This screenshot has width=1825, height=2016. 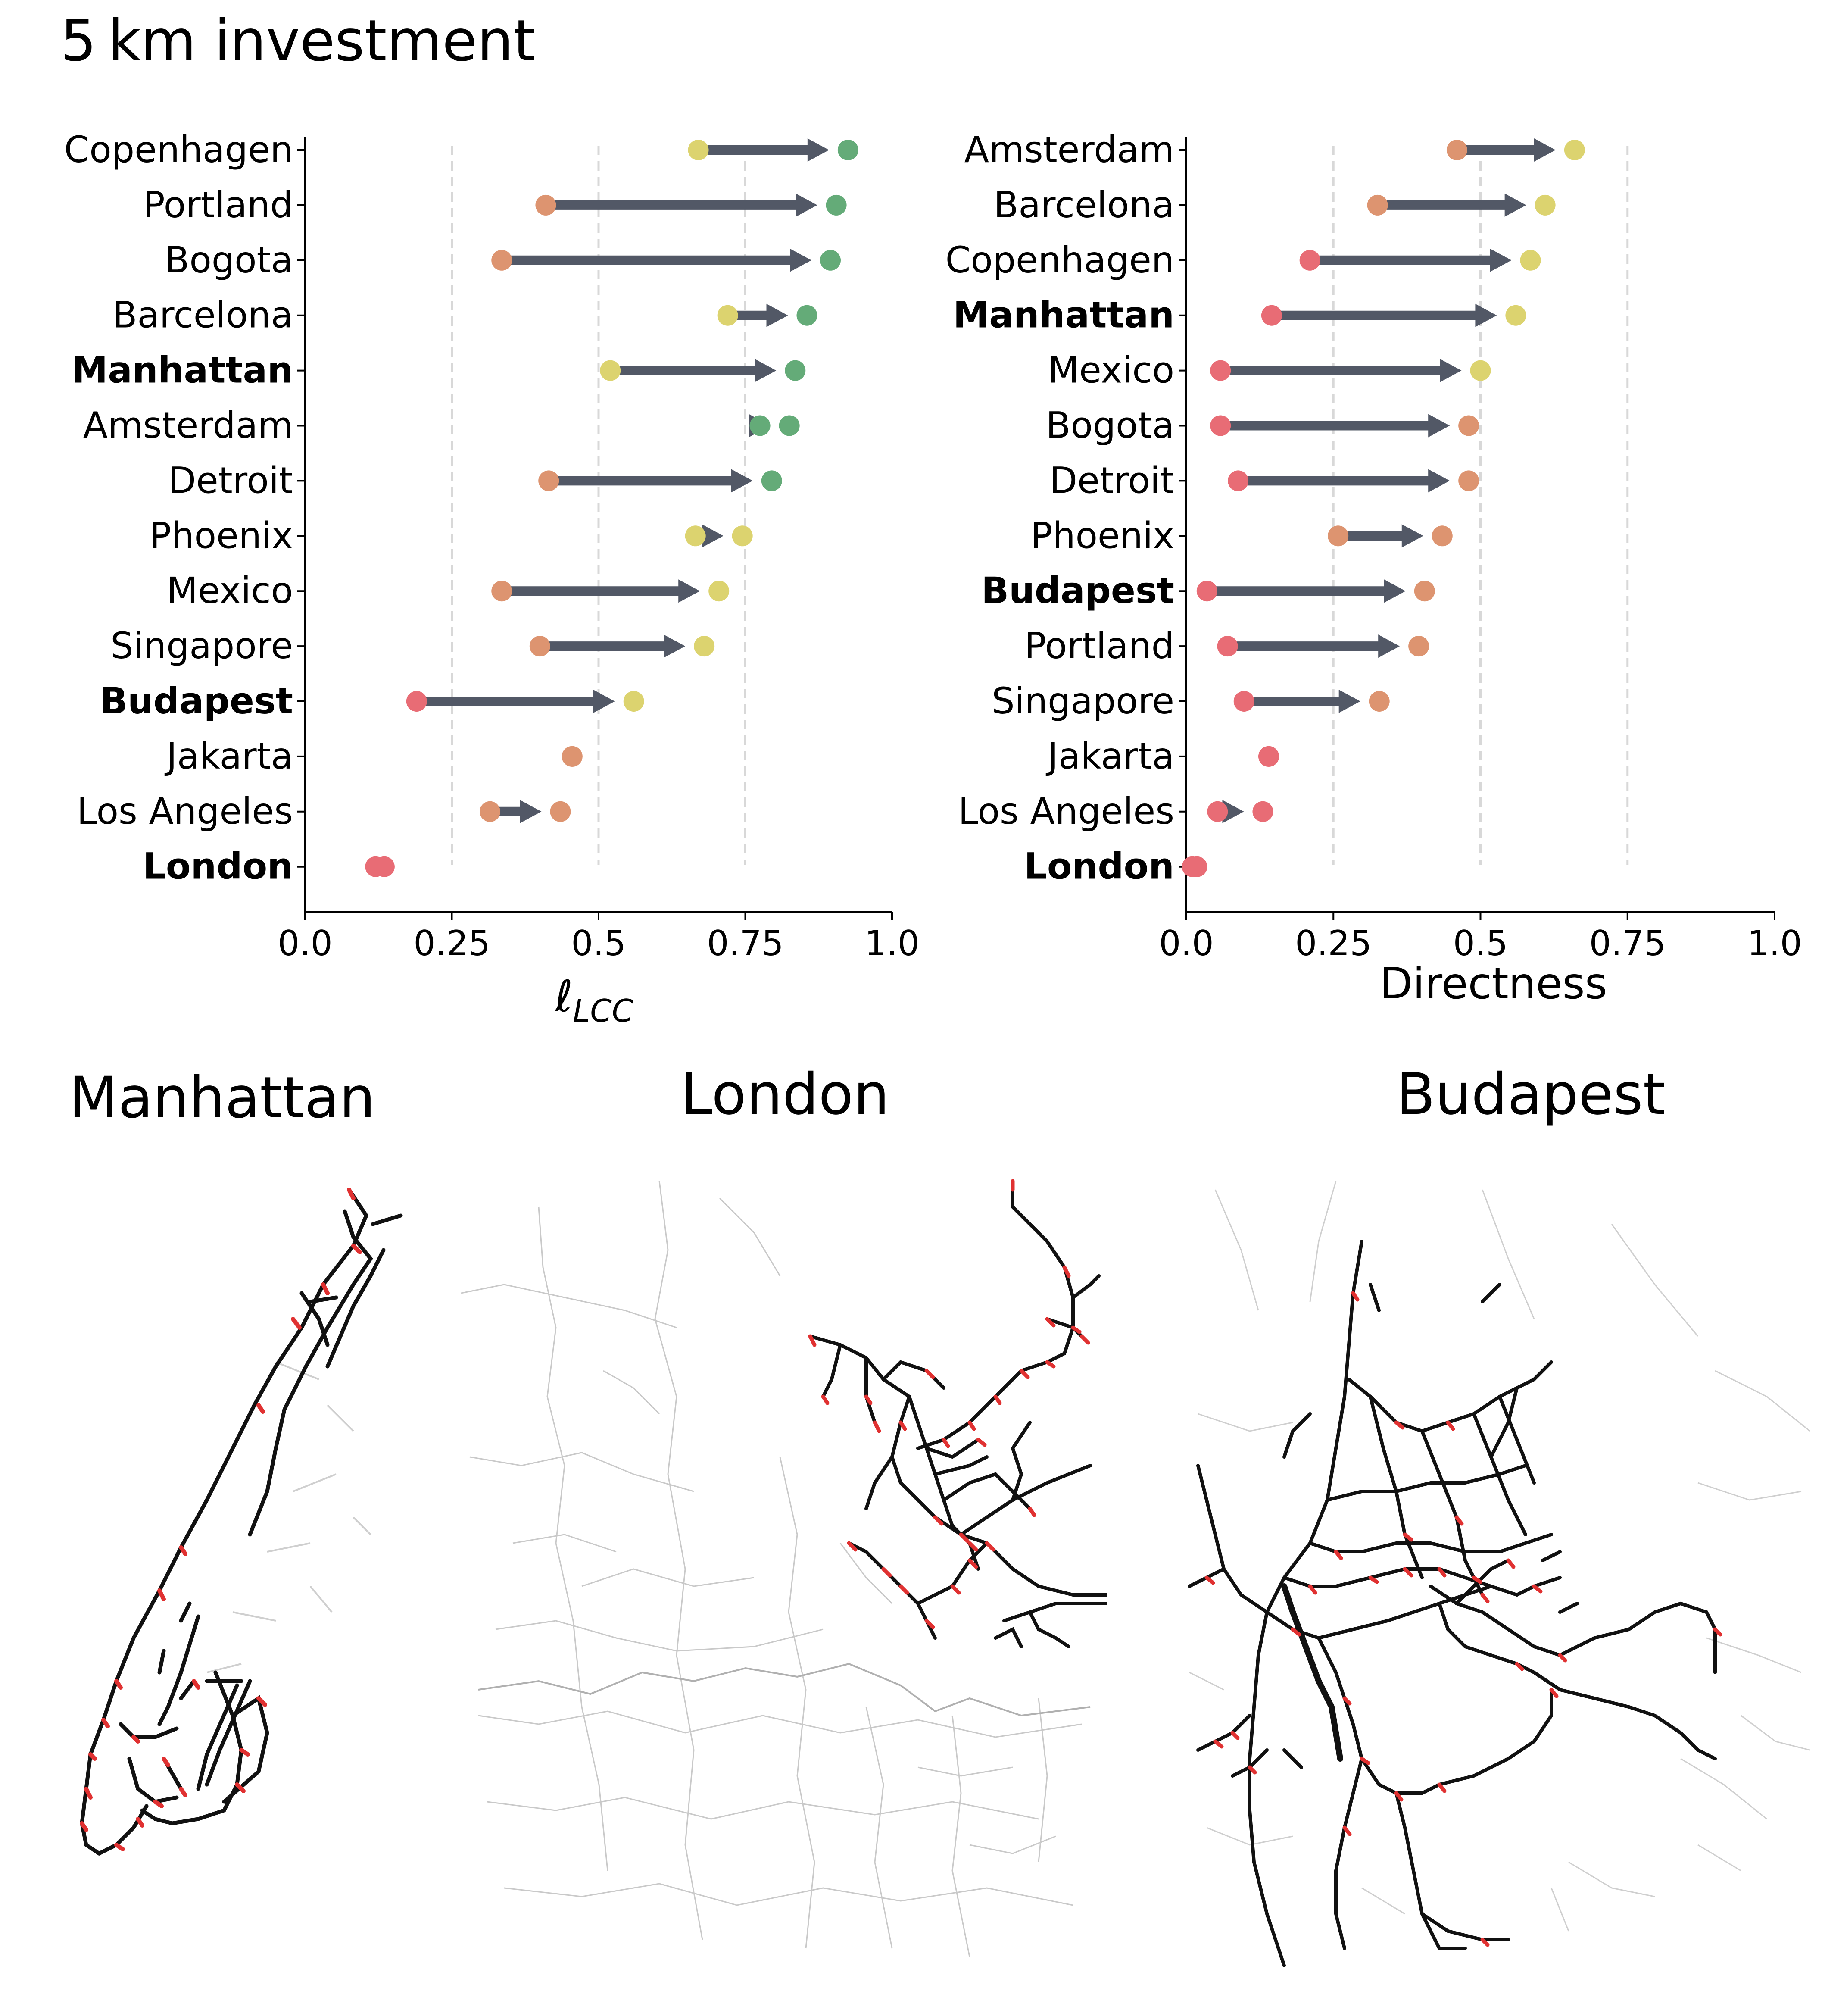 What do you see at coordinates (545, 205) in the screenshot?
I see `lcc-start-point-portland` at bounding box center [545, 205].